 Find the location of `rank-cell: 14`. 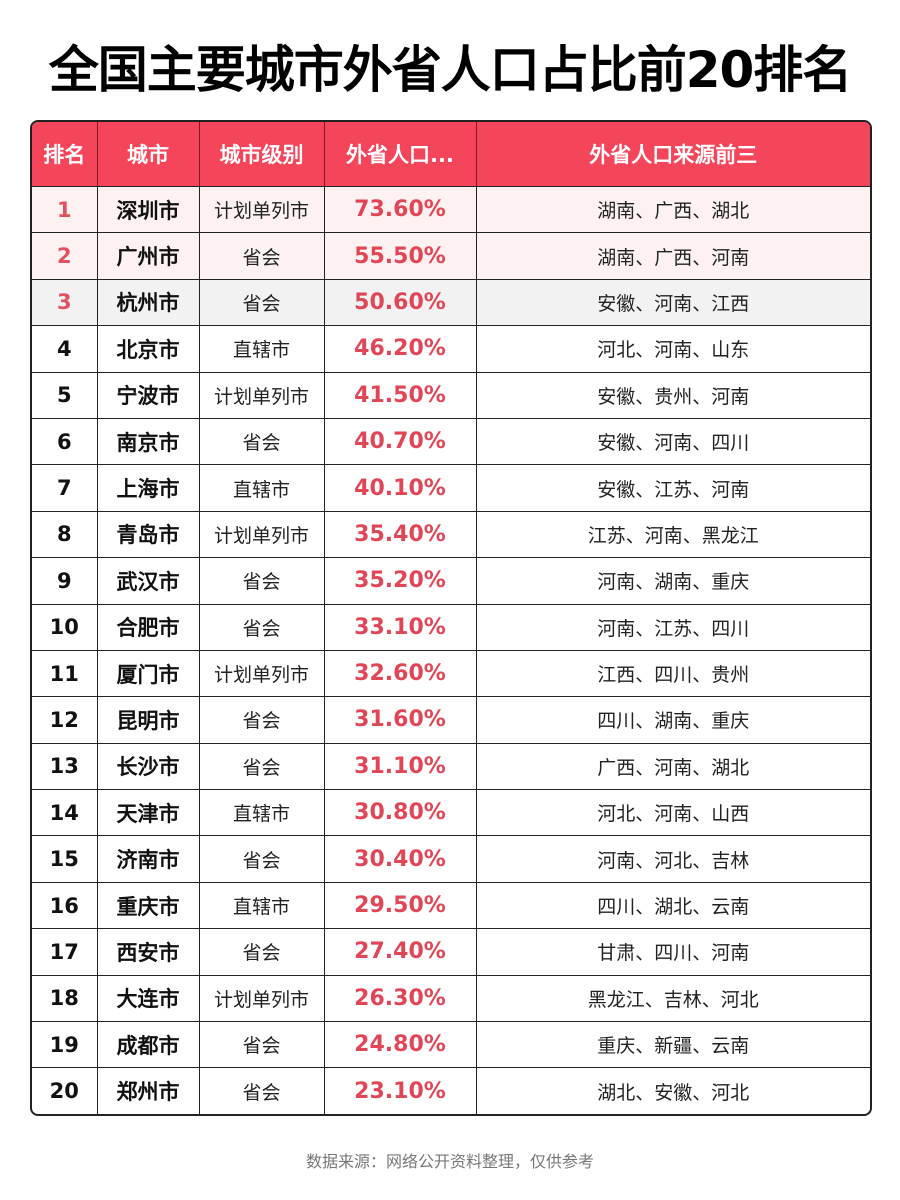

rank-cell: 14 is located at coordinates (65, 813).